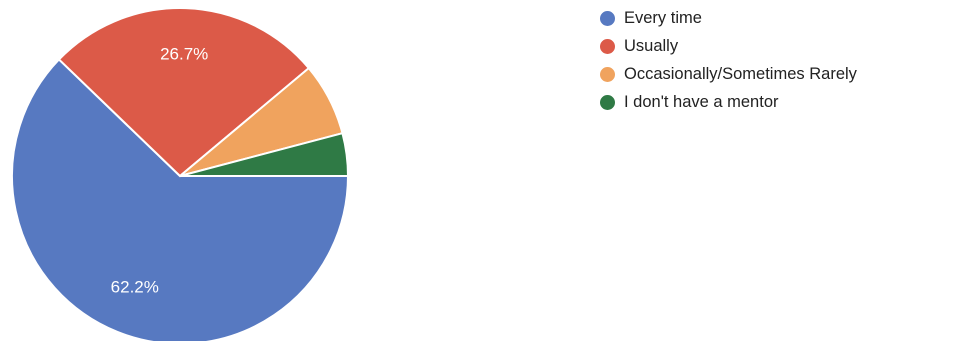 Image resolution: width=960 pixels, height=341 pixels. What do you see at coordinates (607, 102) in the screenshot?
I see `legend-swatch-no-mentor` at bounding box center [607, 102].